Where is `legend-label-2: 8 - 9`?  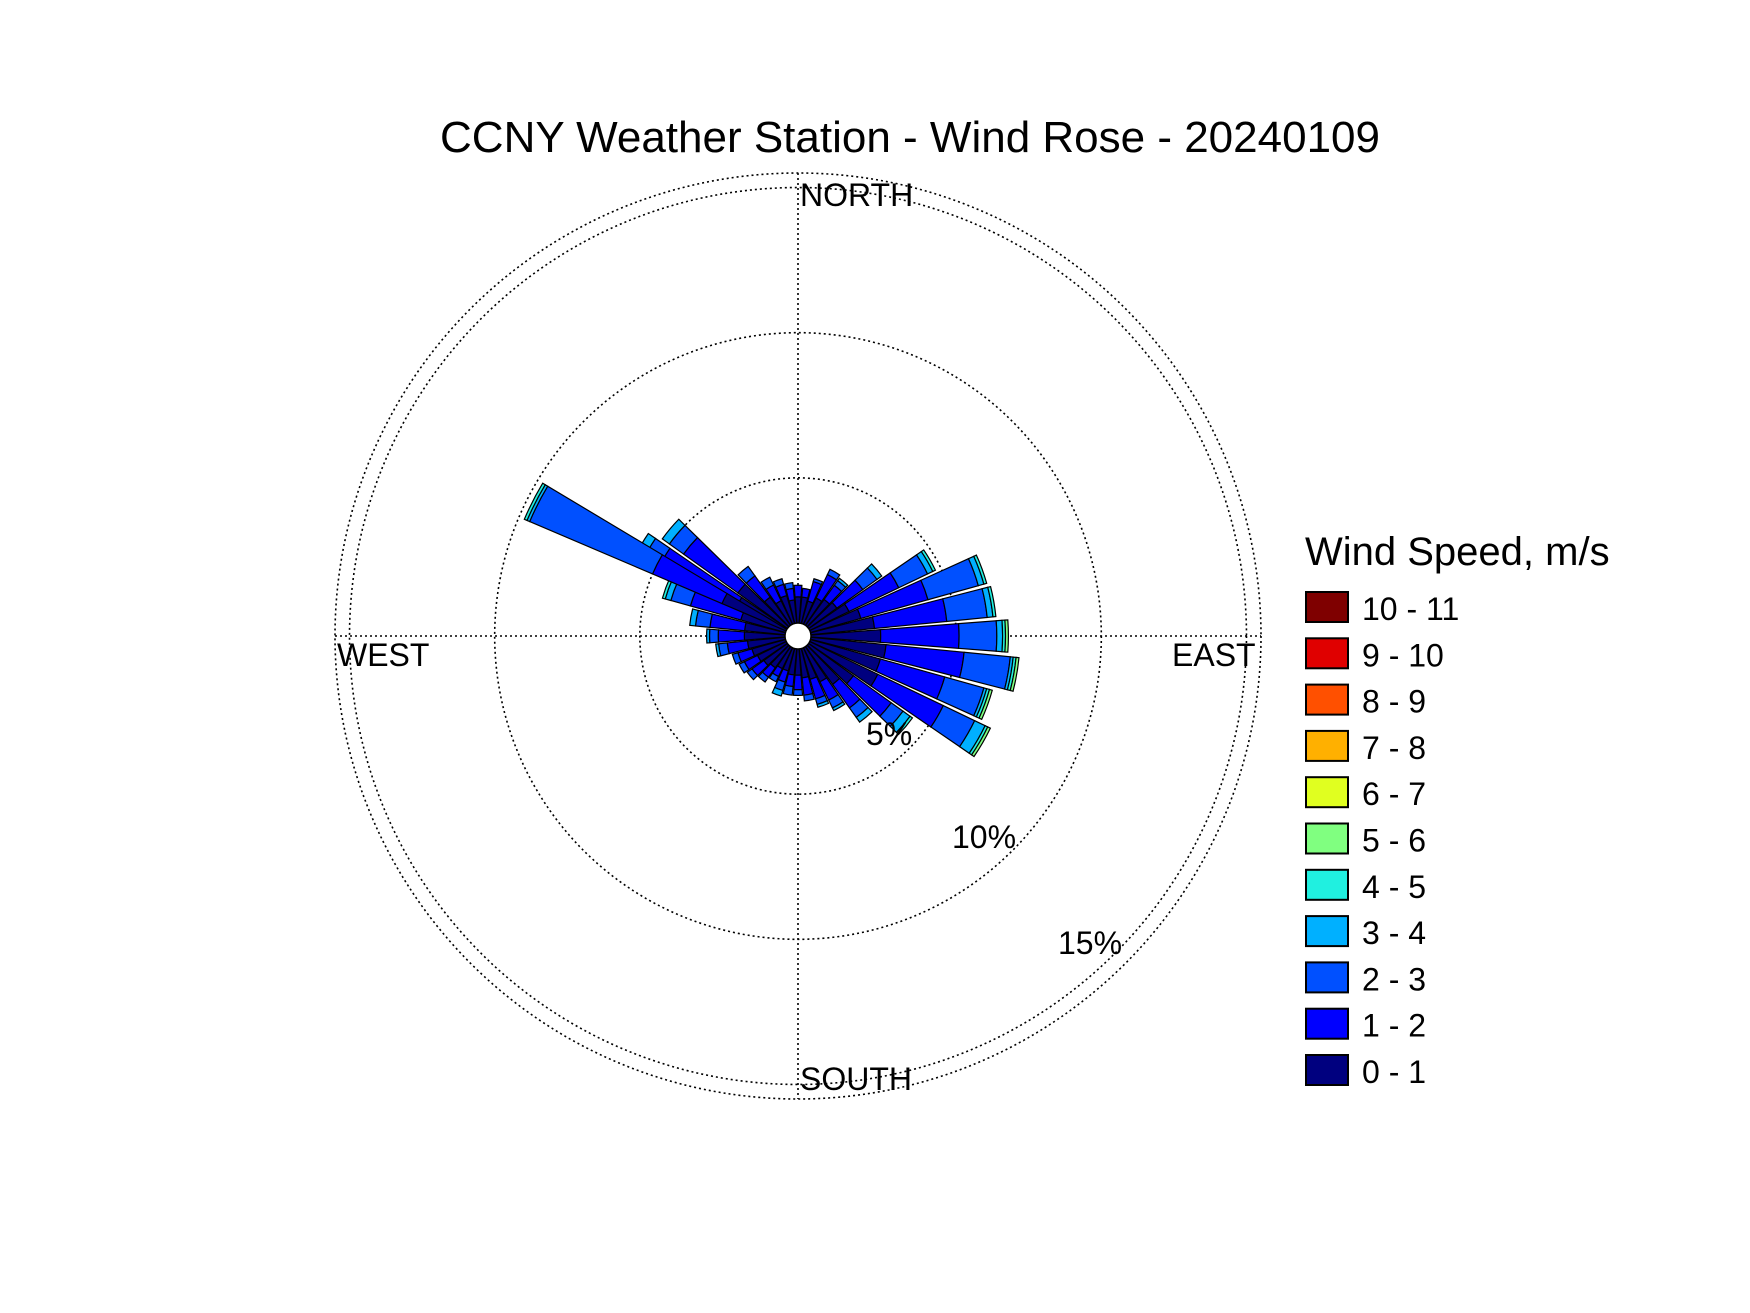
legend-label-2: 8 - 9 is located at coordinates (1394, 702).